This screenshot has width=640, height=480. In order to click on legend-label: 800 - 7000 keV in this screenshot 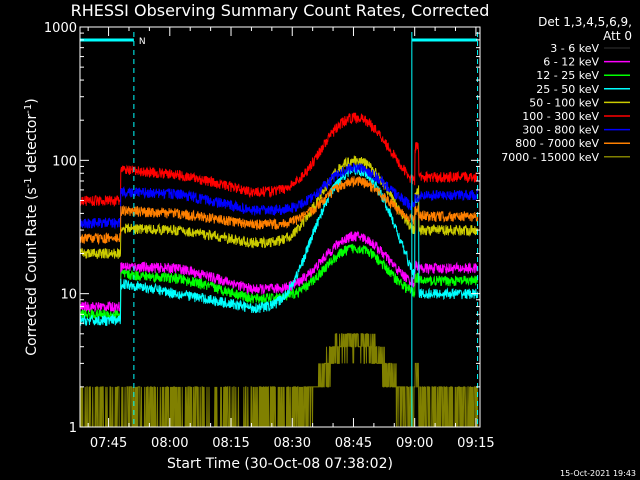, I will do `click(557, 143)`.